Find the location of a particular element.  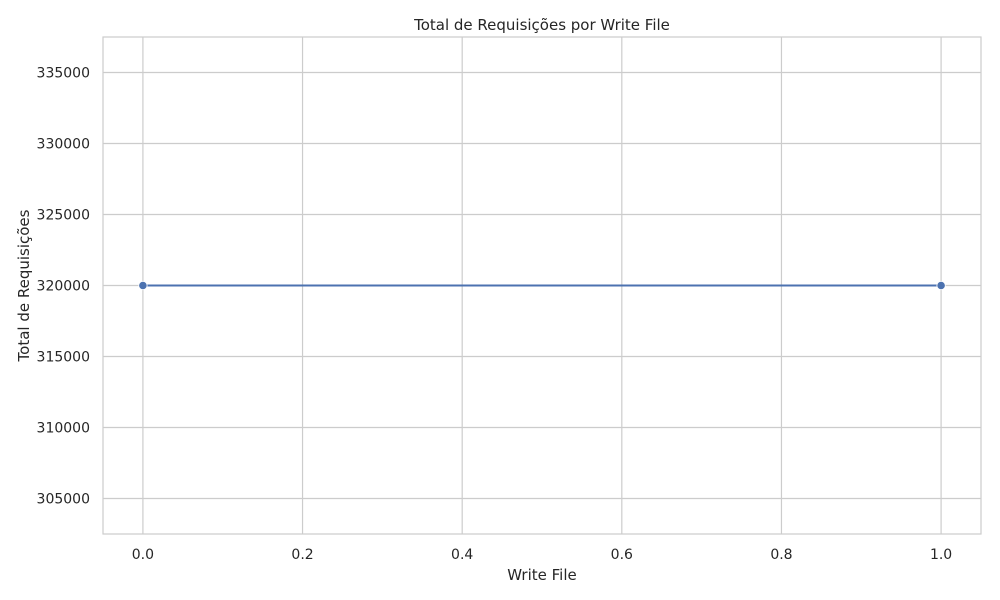

series-layer is located at coordinates (542, 285).